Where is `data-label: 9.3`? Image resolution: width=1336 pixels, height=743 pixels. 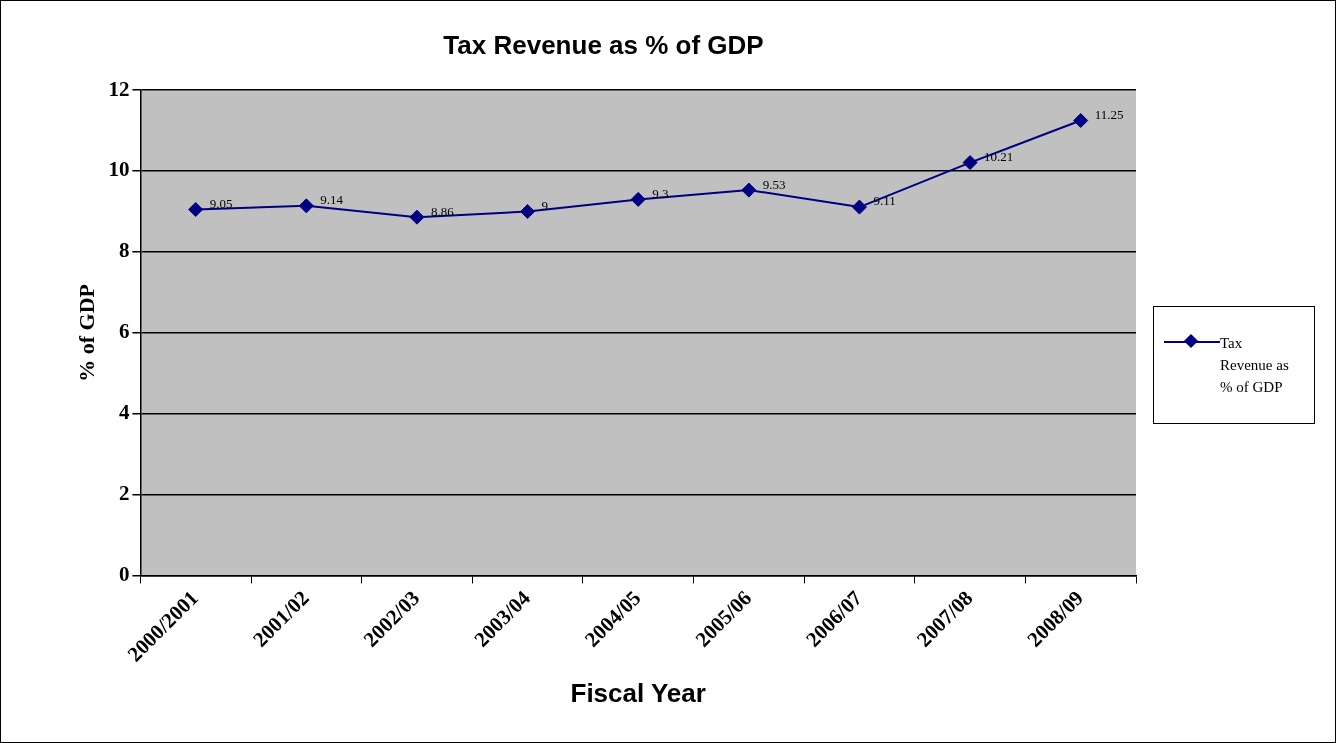 data-label: 9.3 is located at coordinates (660, 193).